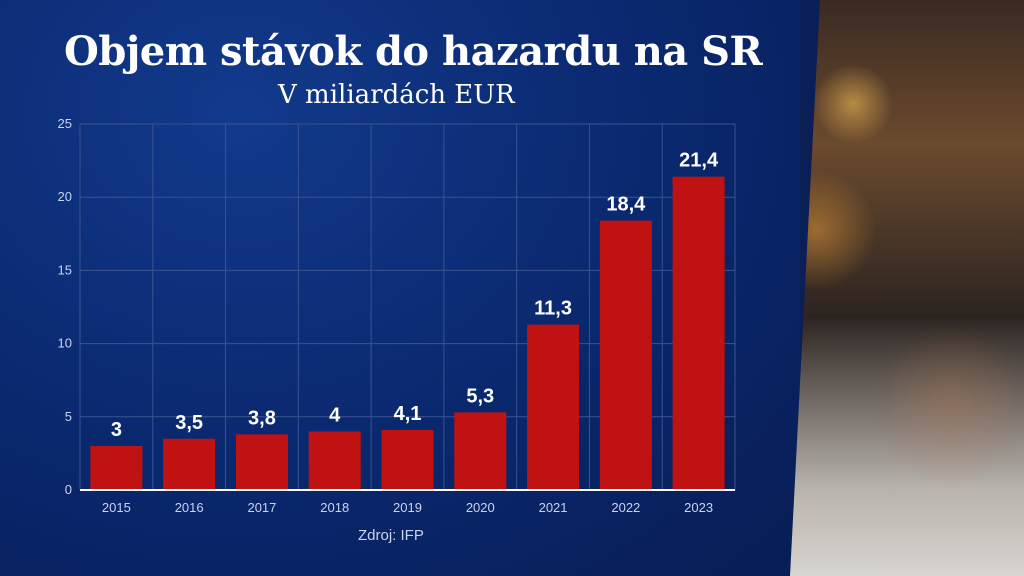 The height and width of the screenshot is (576, 1024). What do you see at coordinates (65, 196) in the screenshot?
I see `y-tick-label: 20` at bounding box center [65, 196].